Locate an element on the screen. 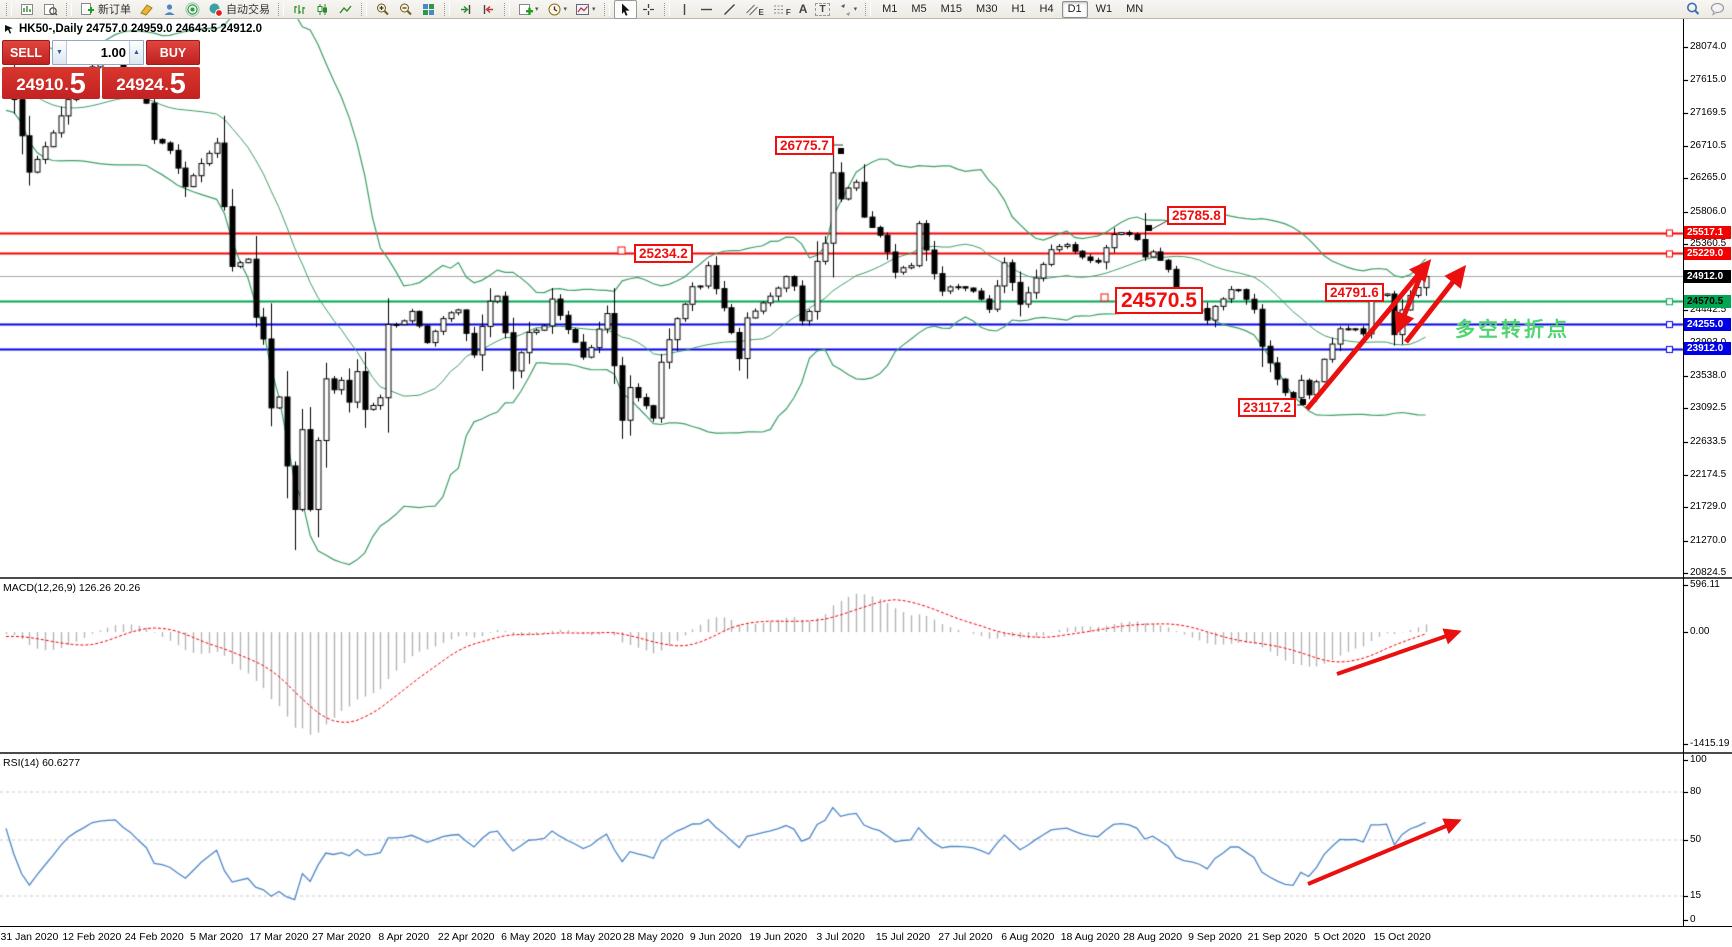 Image resolution: width=1732 pixels, height=947 pixels. signals-icon is located at coordinates (192, 9).